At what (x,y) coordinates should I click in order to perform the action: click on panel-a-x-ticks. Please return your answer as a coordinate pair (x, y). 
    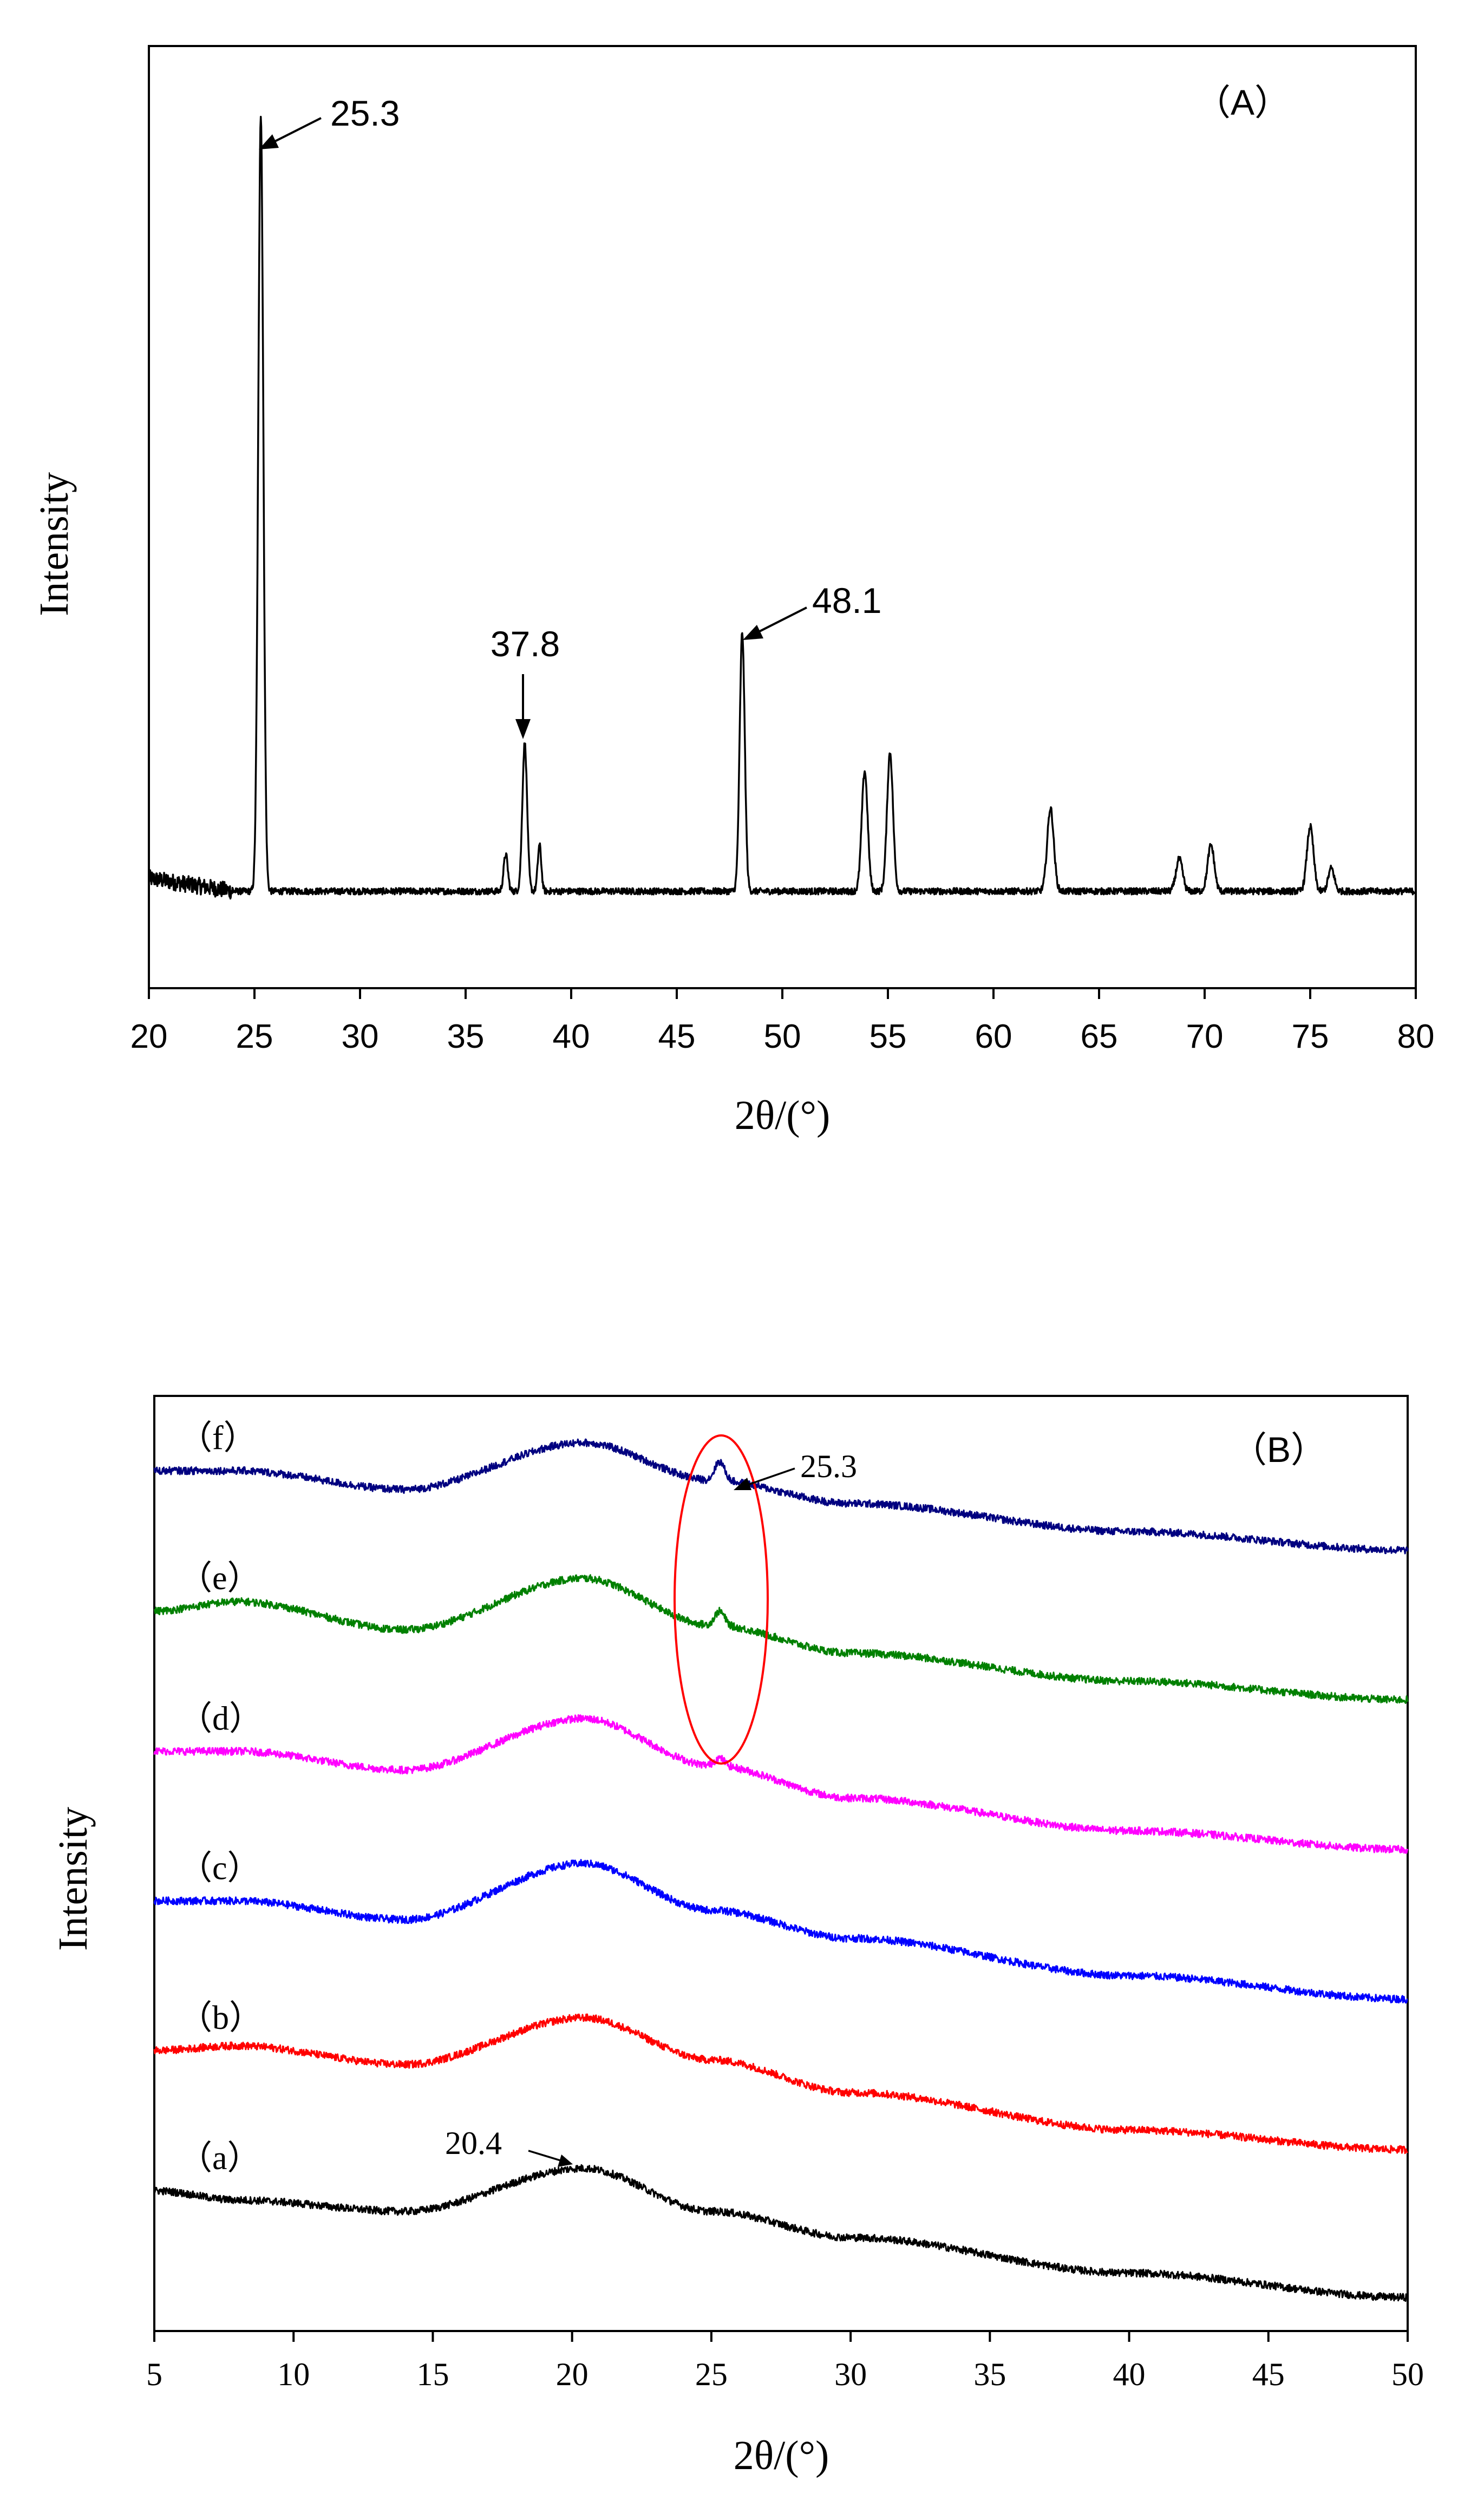
    Looking at the image, I should click on (782, 993).